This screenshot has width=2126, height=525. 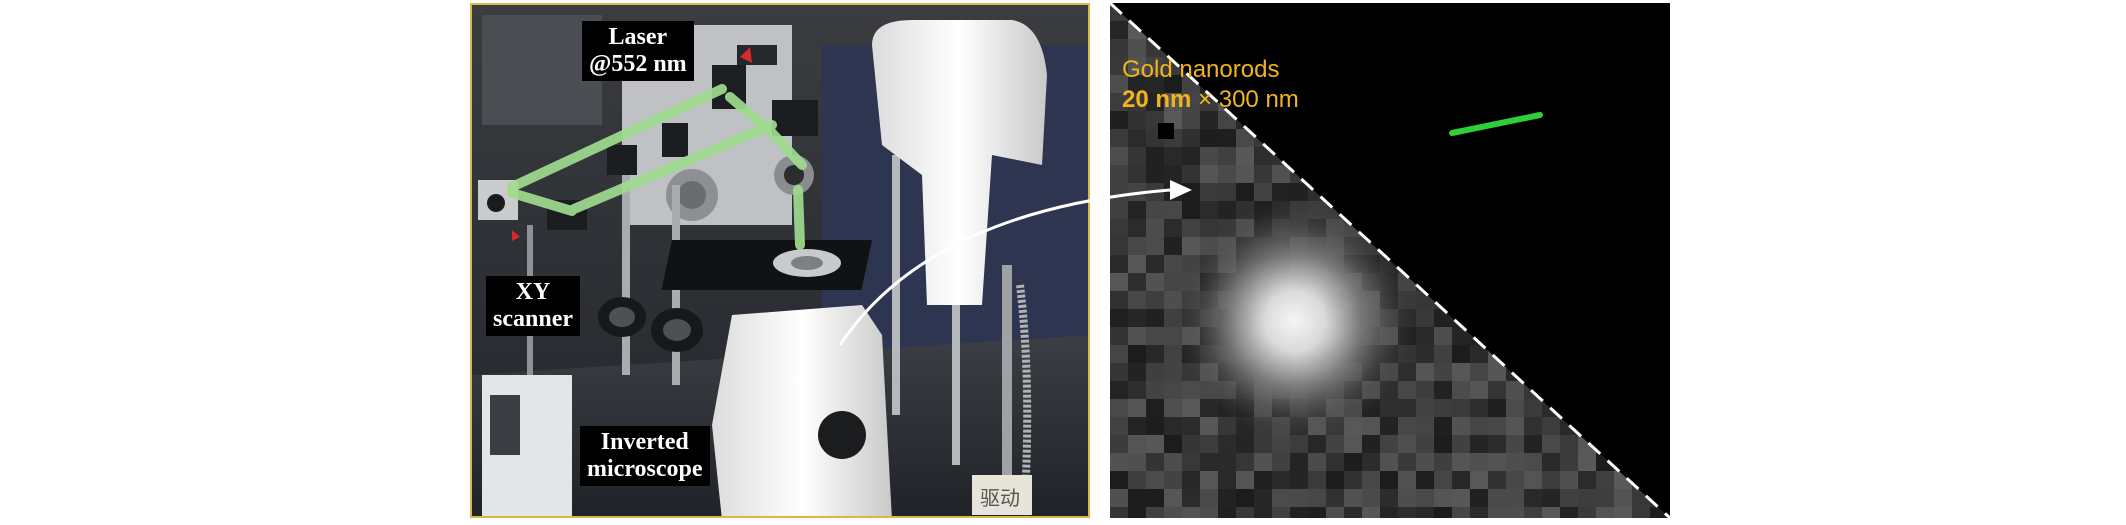 What do you see at coordinates (638, 64) in the screenshot?
I see `laser-label-line2: @552 nm` at bounding box center [638, 64].